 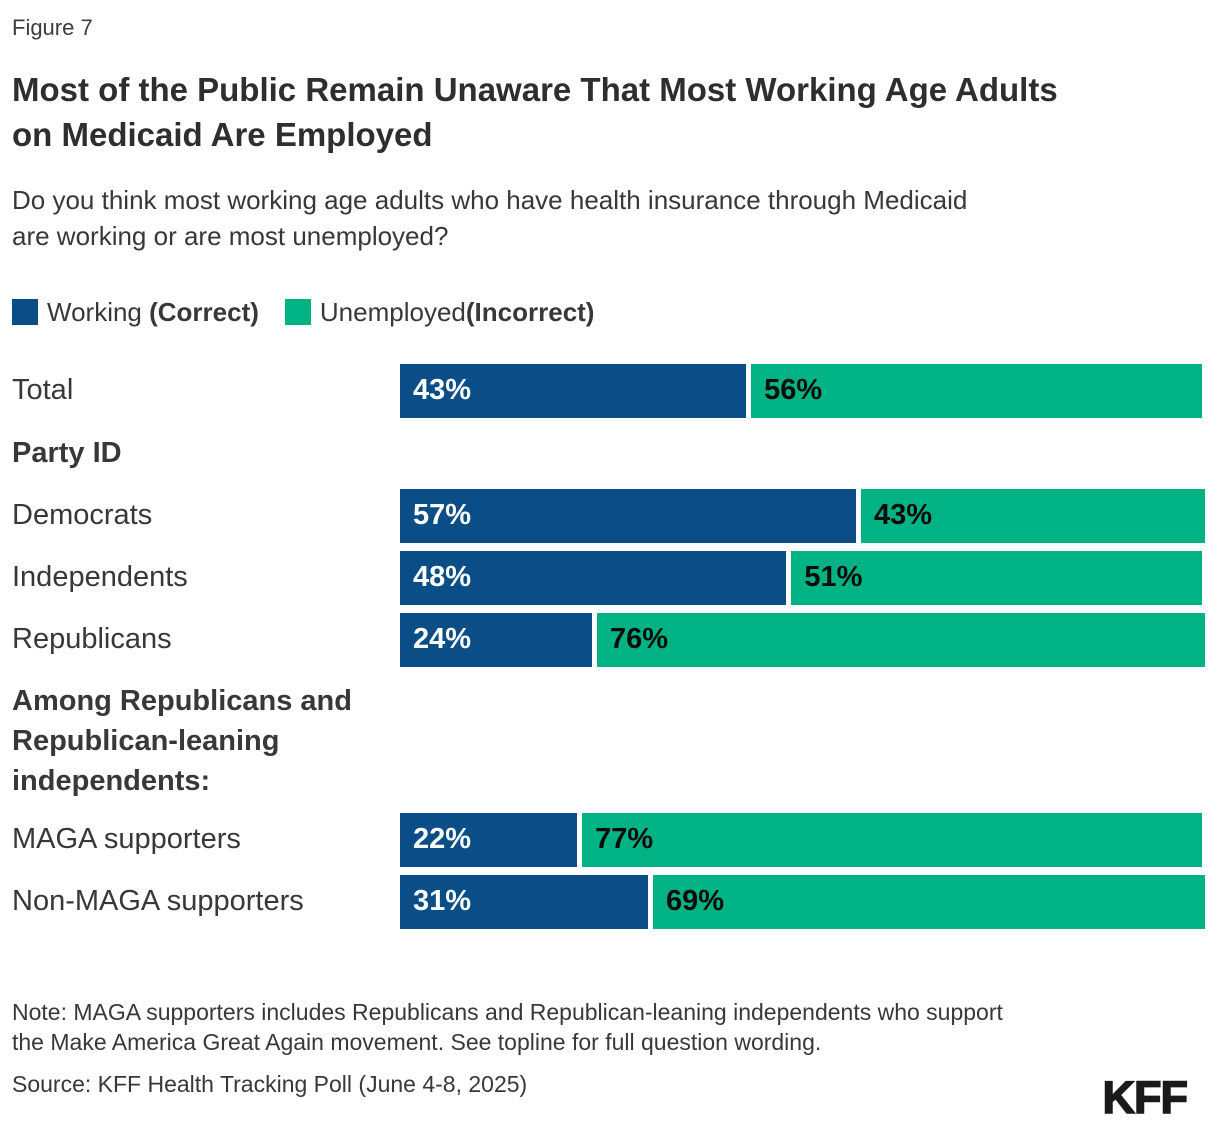 What do you see at coordinates (457, 311) in the screenshot?
I see `legend-label-unemployed: Unemployed(Incorrect)` at bounding box center [457, 311].